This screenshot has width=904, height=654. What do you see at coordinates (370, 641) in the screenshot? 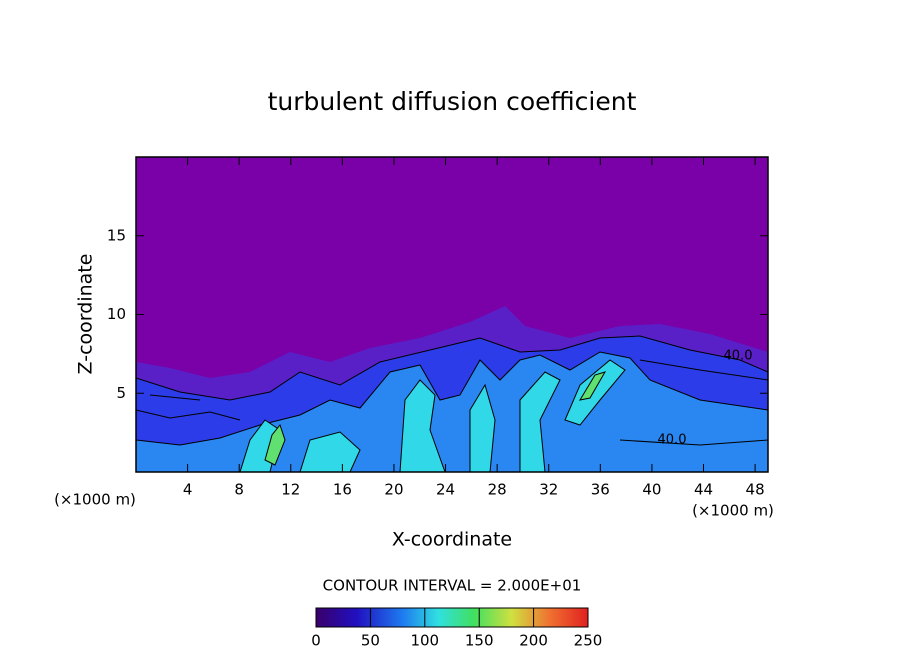
I see `colorbar-tick-label: 50` at bounding box center [370, 641].